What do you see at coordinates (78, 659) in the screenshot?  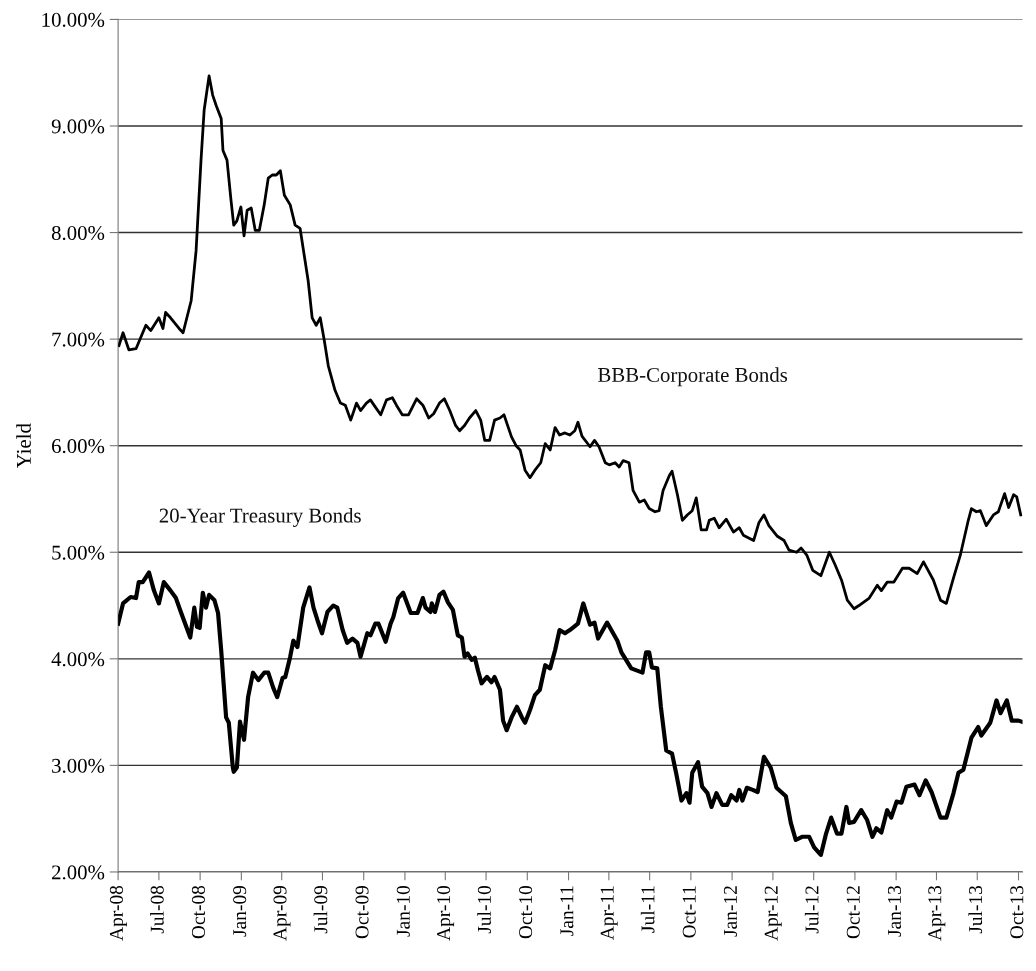 I see `y-tick-label: 4.00%` at bounding box center [78, 659].